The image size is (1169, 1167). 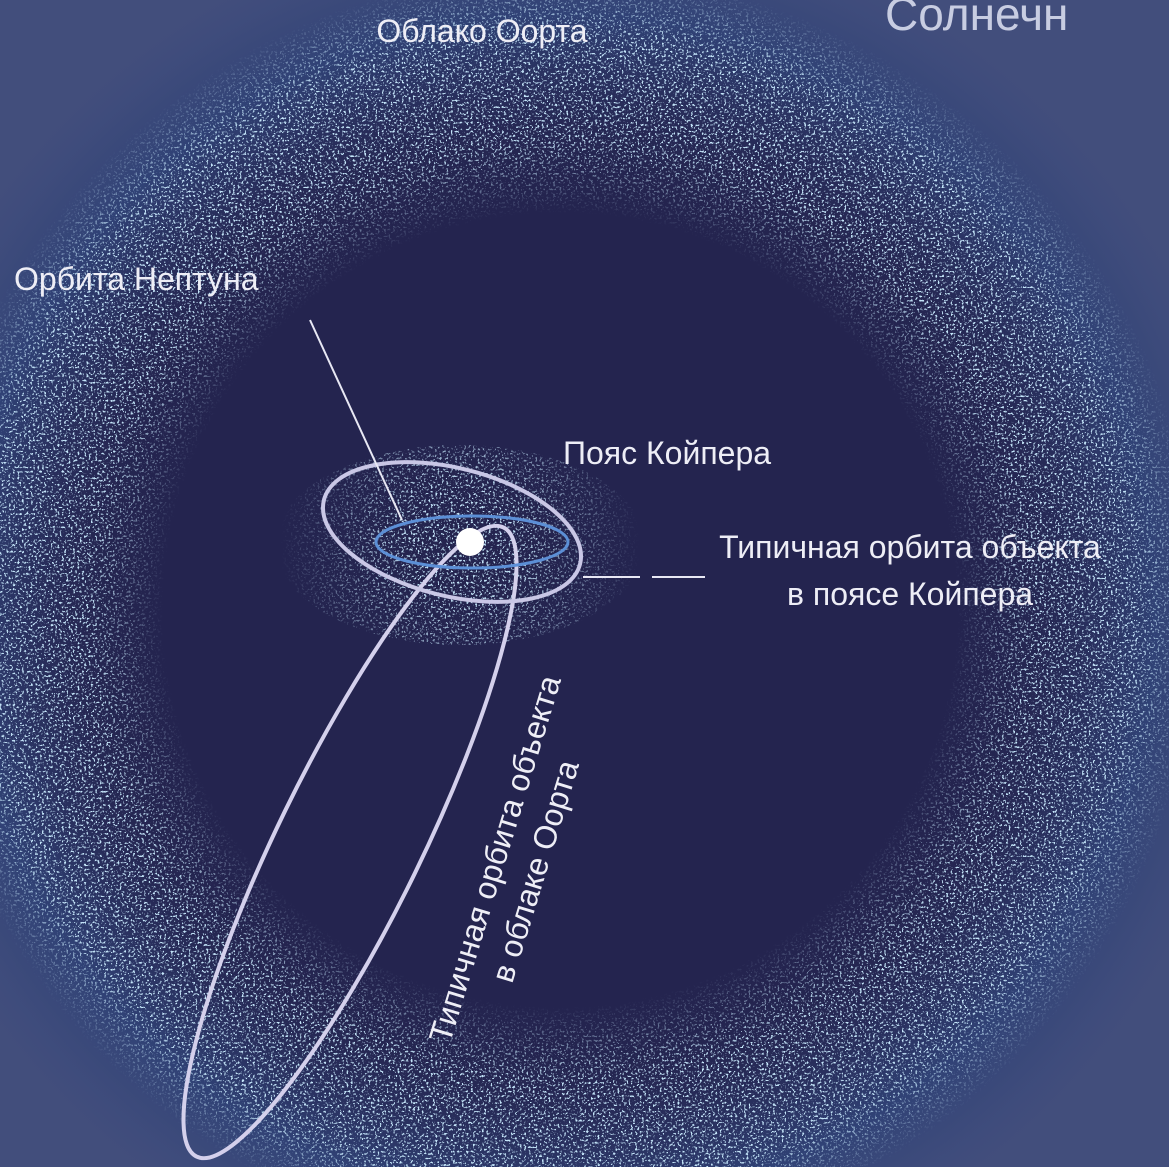 I want to click on sun, so click(x=470, y=542).